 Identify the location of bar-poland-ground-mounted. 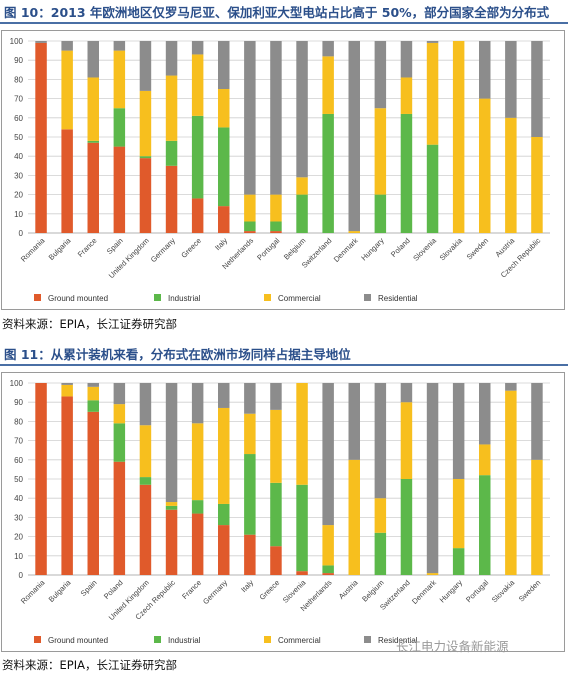
(119, 518).